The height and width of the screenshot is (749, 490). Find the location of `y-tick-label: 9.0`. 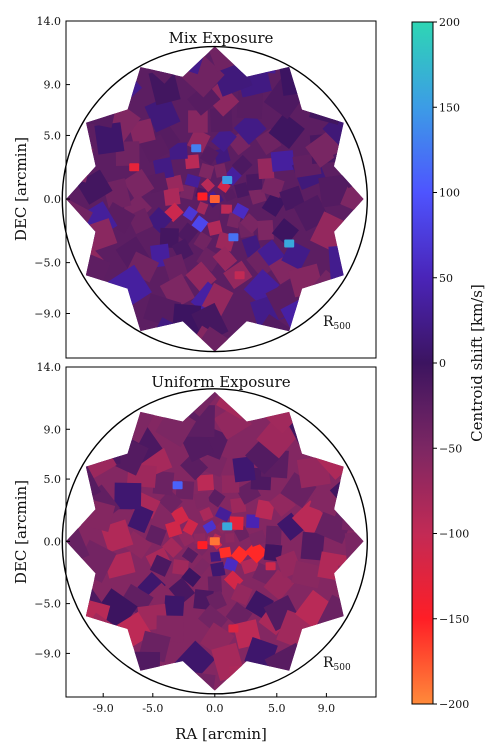

y-tick-label: 9.0 is located at coordinates (53, 429).